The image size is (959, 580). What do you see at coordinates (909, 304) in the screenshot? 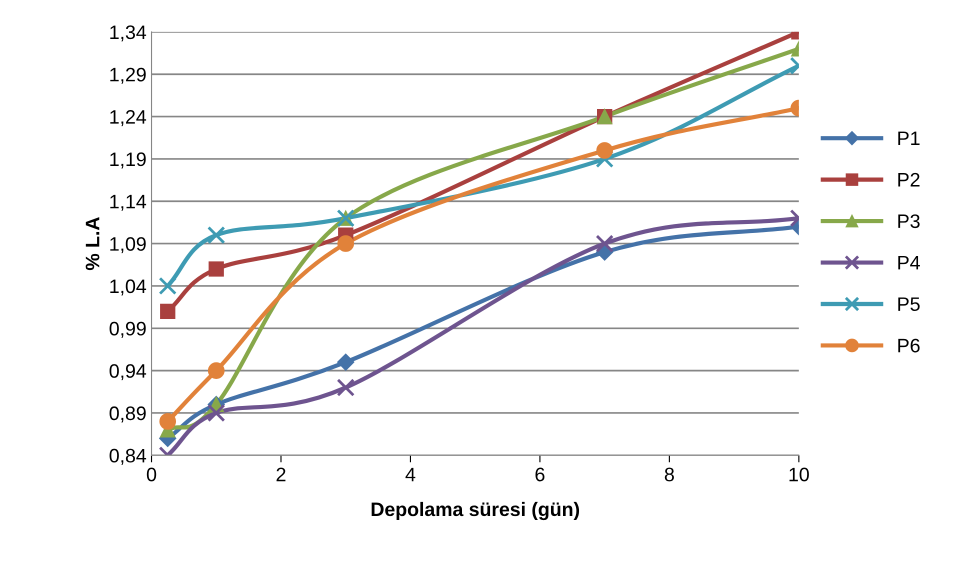
I see `legend-label: P5` at bounding box center [909, 304].